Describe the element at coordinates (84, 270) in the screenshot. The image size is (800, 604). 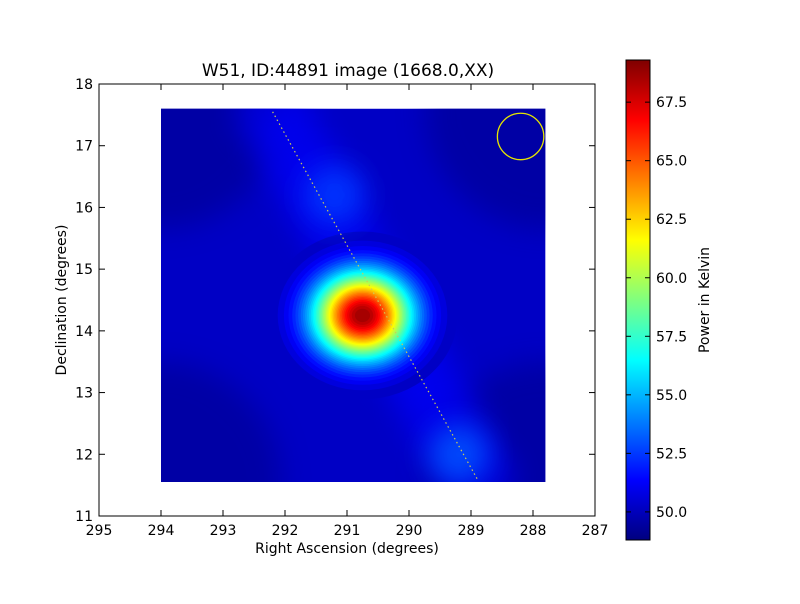
I see `y-tick-label: 15` at that location.